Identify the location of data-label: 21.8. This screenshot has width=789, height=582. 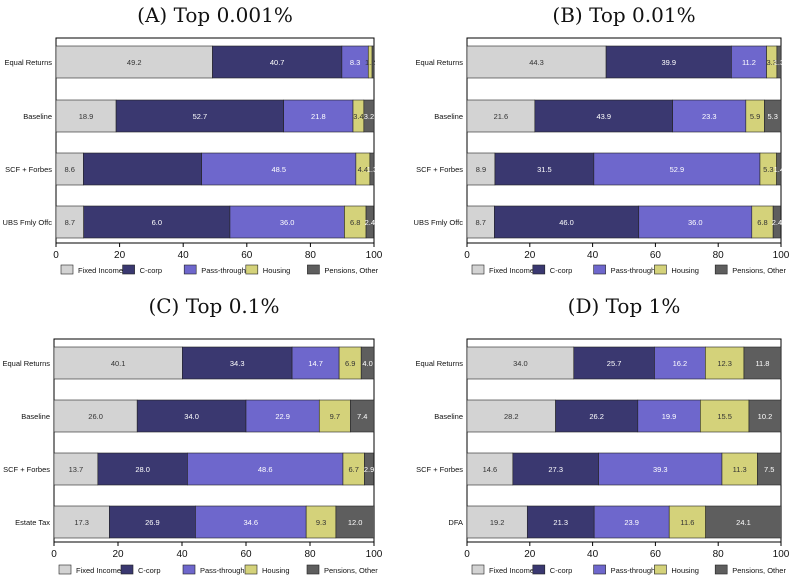
(318, 116).